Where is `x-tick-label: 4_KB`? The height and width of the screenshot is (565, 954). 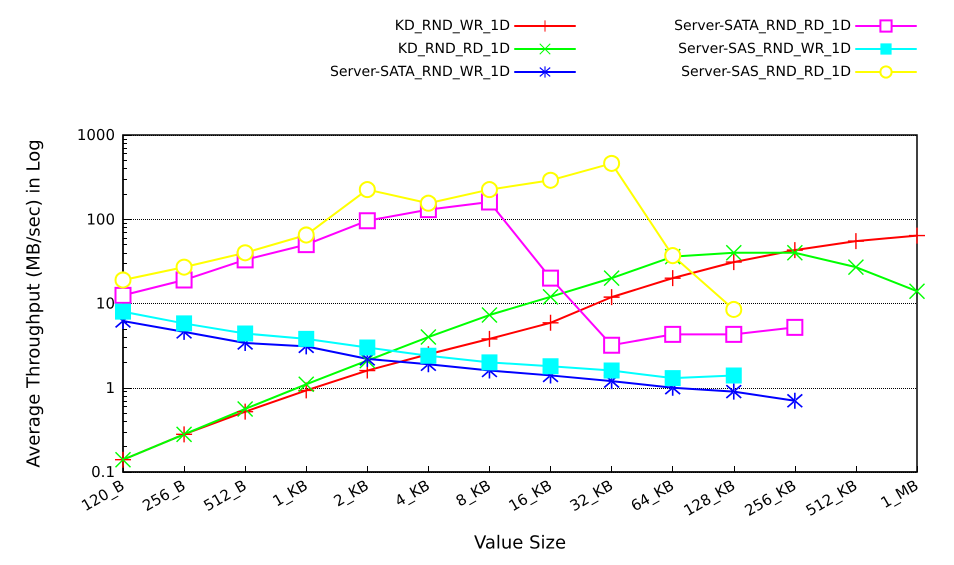 x-tick-label: 4_KB is located at coordinates (412, 493).